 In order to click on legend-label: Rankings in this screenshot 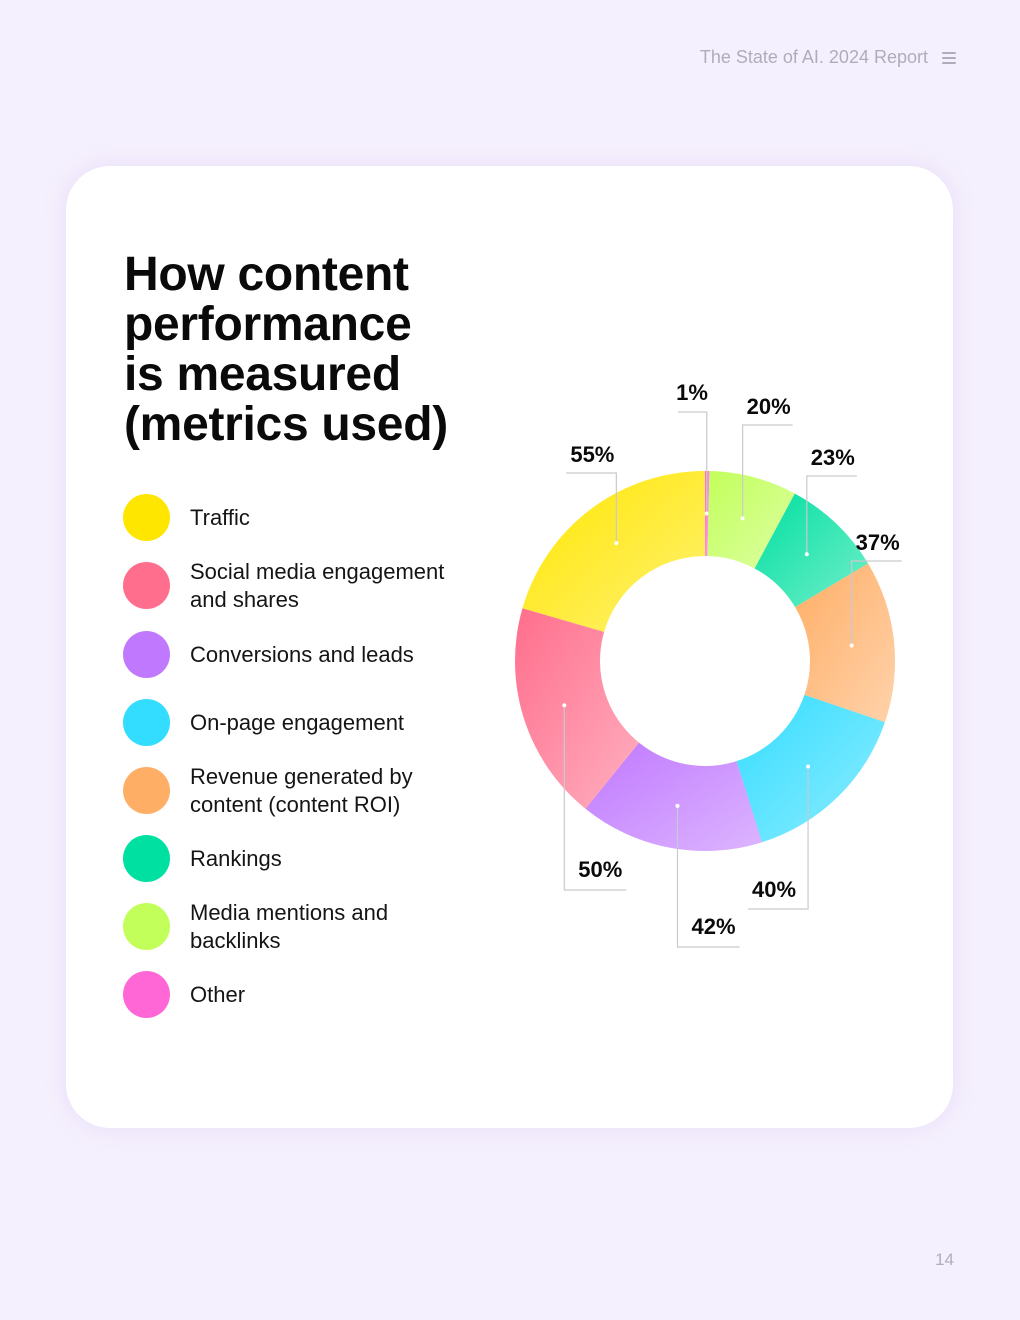, I will do `click(236, 858)`.